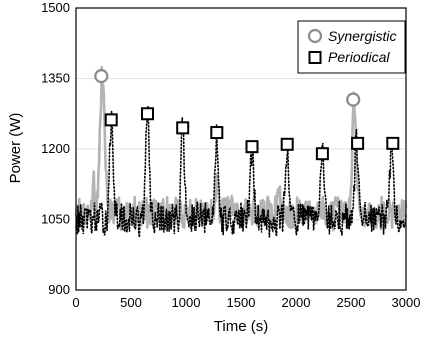 The width and height of the screenshot is (422, 337). Describe the element at coordinates (75, 302) in the screenshot. I see `x-tick-label: 0` at that location.